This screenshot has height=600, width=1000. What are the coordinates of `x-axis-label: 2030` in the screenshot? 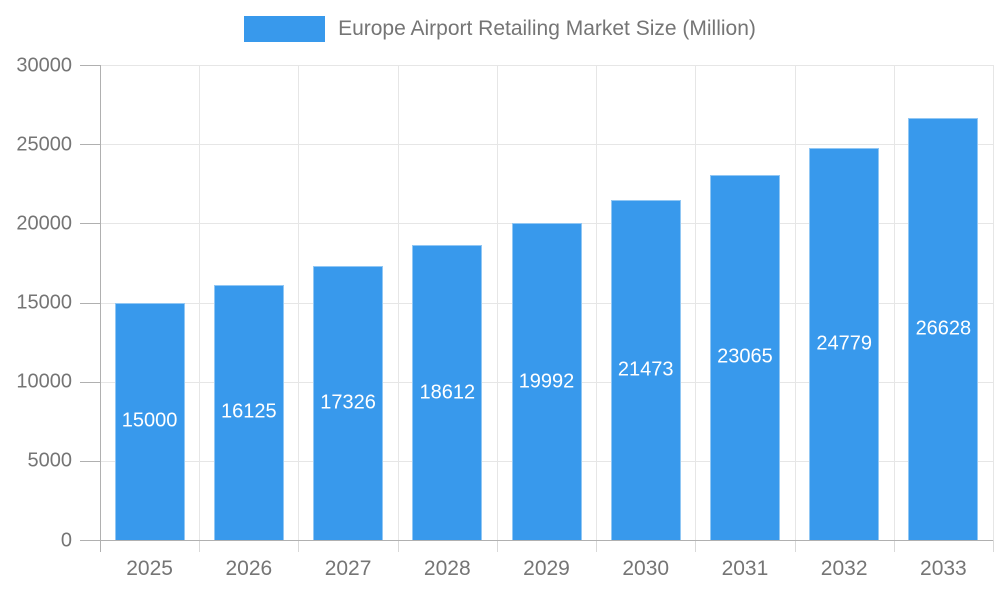 It's located at (646, 568).